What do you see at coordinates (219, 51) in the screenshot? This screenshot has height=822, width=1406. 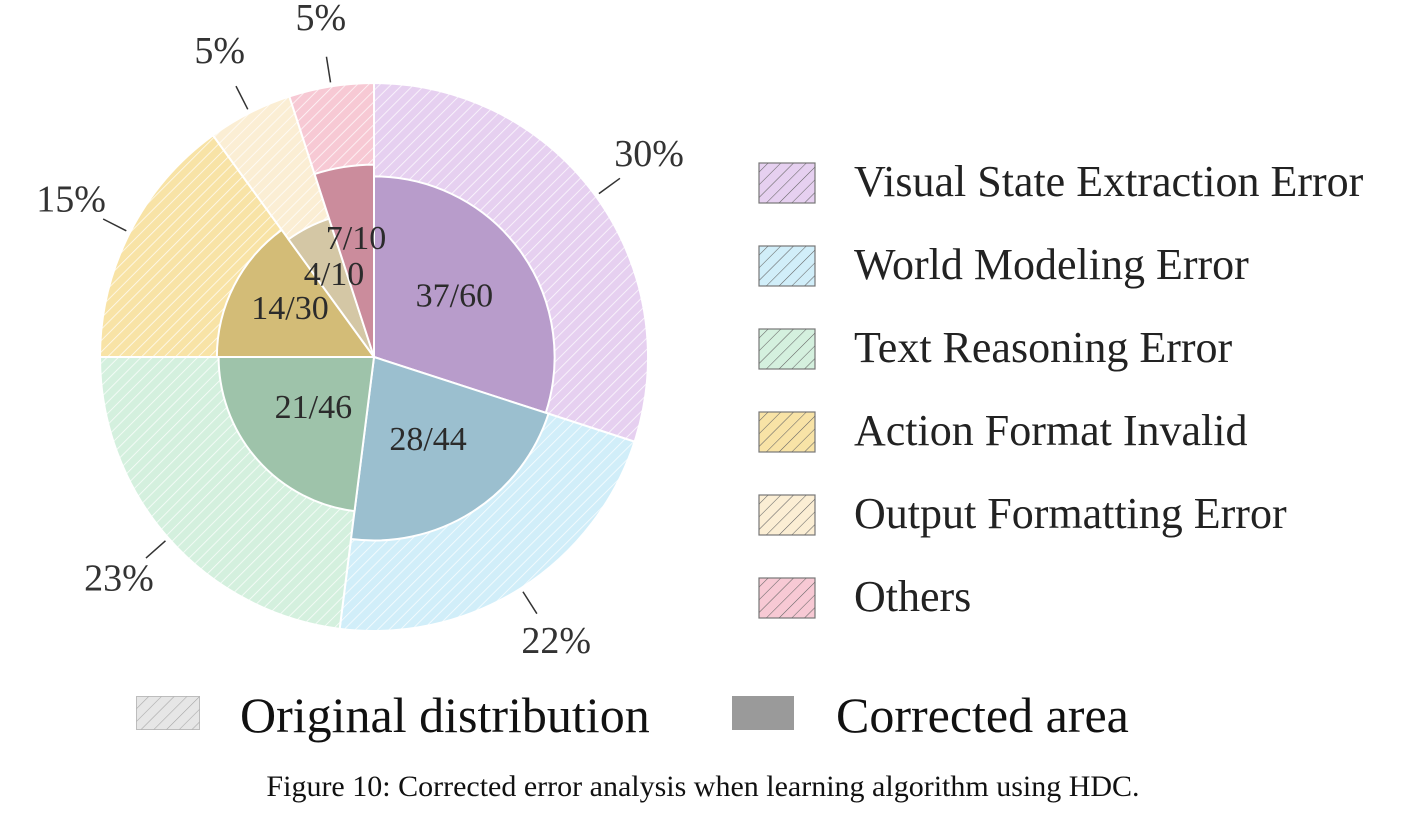 I see `percent-label-output-formatting-error: 5%` at bounding box center [219, 51].